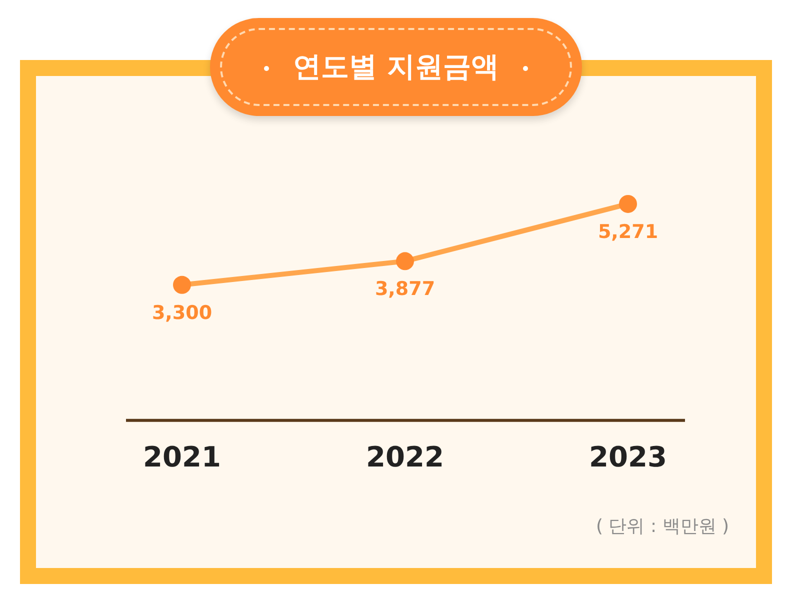 Image resolution: width=799 pixels, height=614 pixels. What do you see at coordinates (405, 457) in the screenshot?
I see `x-tick-label: 2022` at bounding box center [405, 457].